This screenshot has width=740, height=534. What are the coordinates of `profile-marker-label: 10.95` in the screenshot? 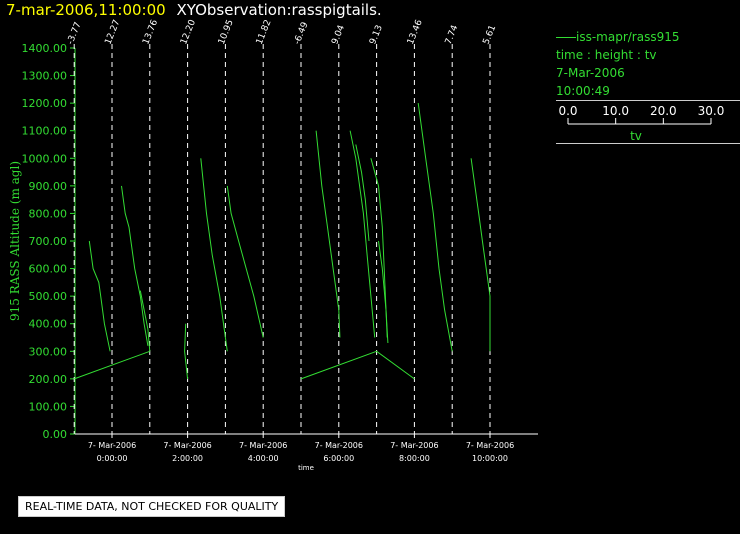 It's located at (226, 32).